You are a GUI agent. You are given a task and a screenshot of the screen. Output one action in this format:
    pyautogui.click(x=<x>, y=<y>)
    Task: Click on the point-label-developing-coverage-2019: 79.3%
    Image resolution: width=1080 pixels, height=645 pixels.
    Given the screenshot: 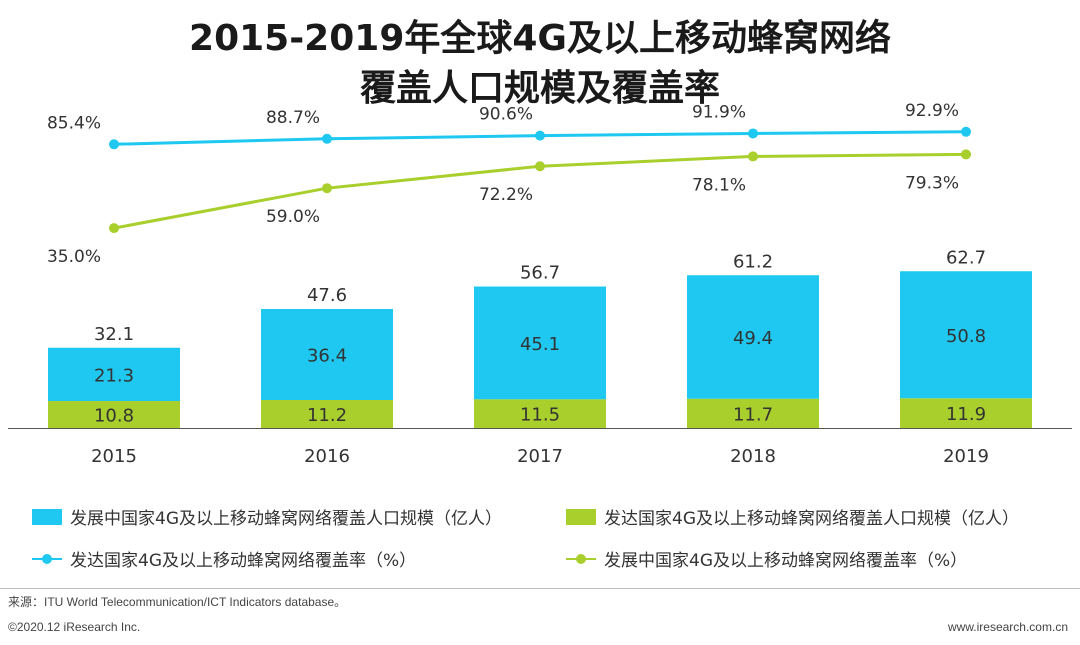 What is the action you would take?
    pyautogui.click(x=932, y=183)
    